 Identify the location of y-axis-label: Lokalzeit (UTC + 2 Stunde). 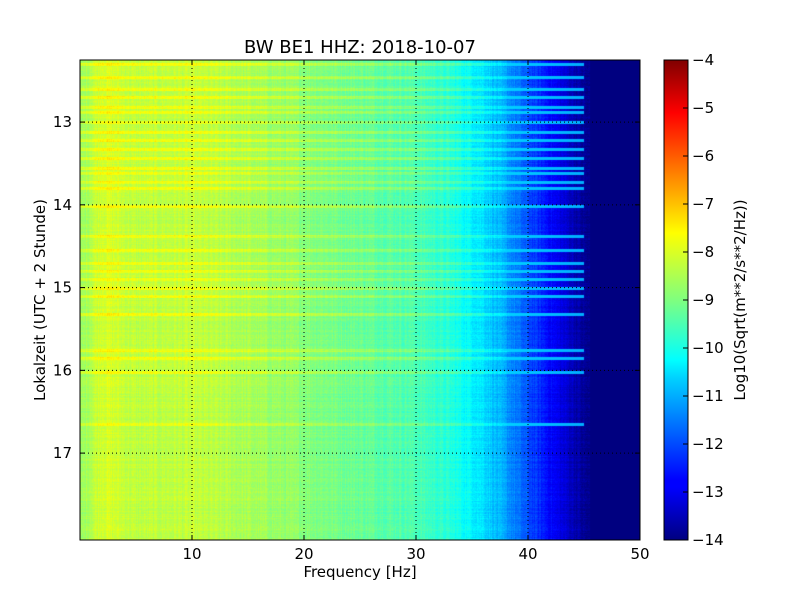
(40, 300).